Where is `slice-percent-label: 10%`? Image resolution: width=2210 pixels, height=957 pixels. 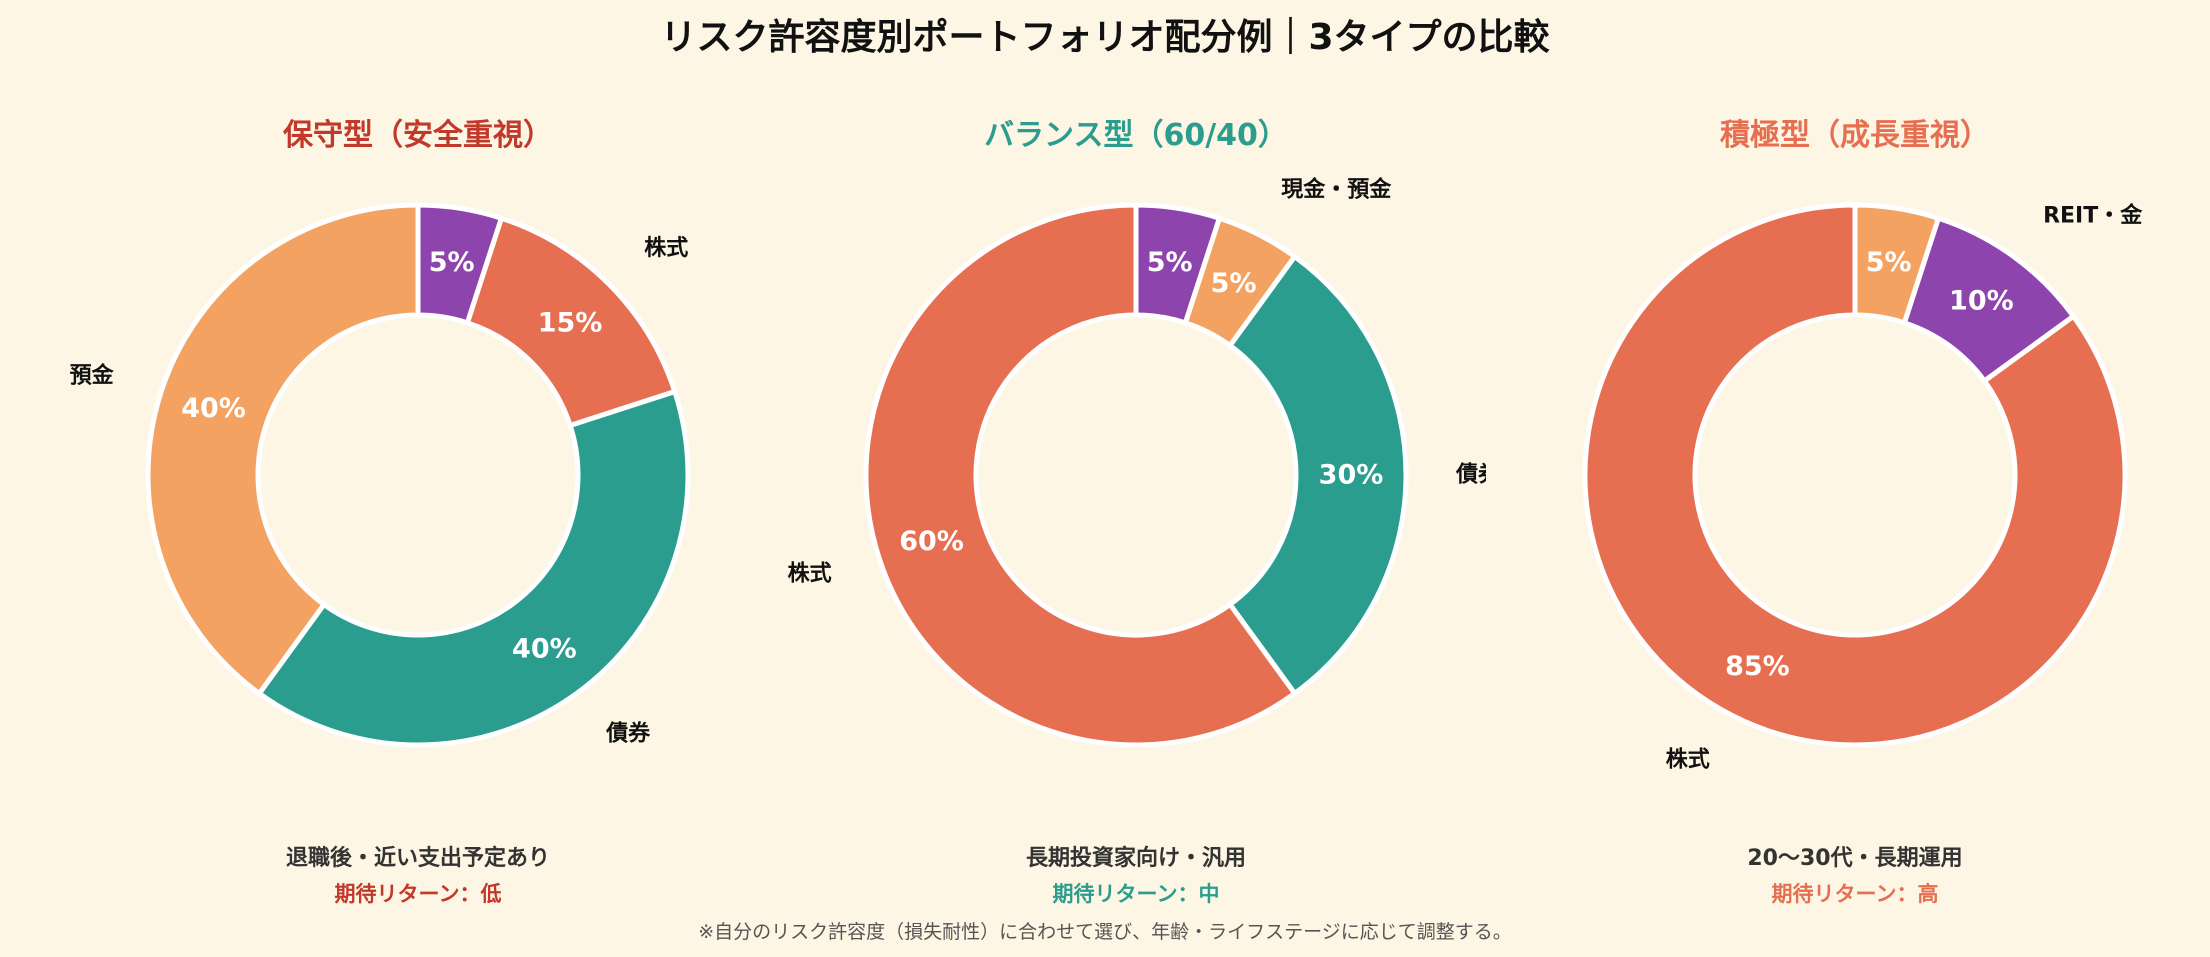 slice-percent-label: 10% is located at coordinates (1981, 301).